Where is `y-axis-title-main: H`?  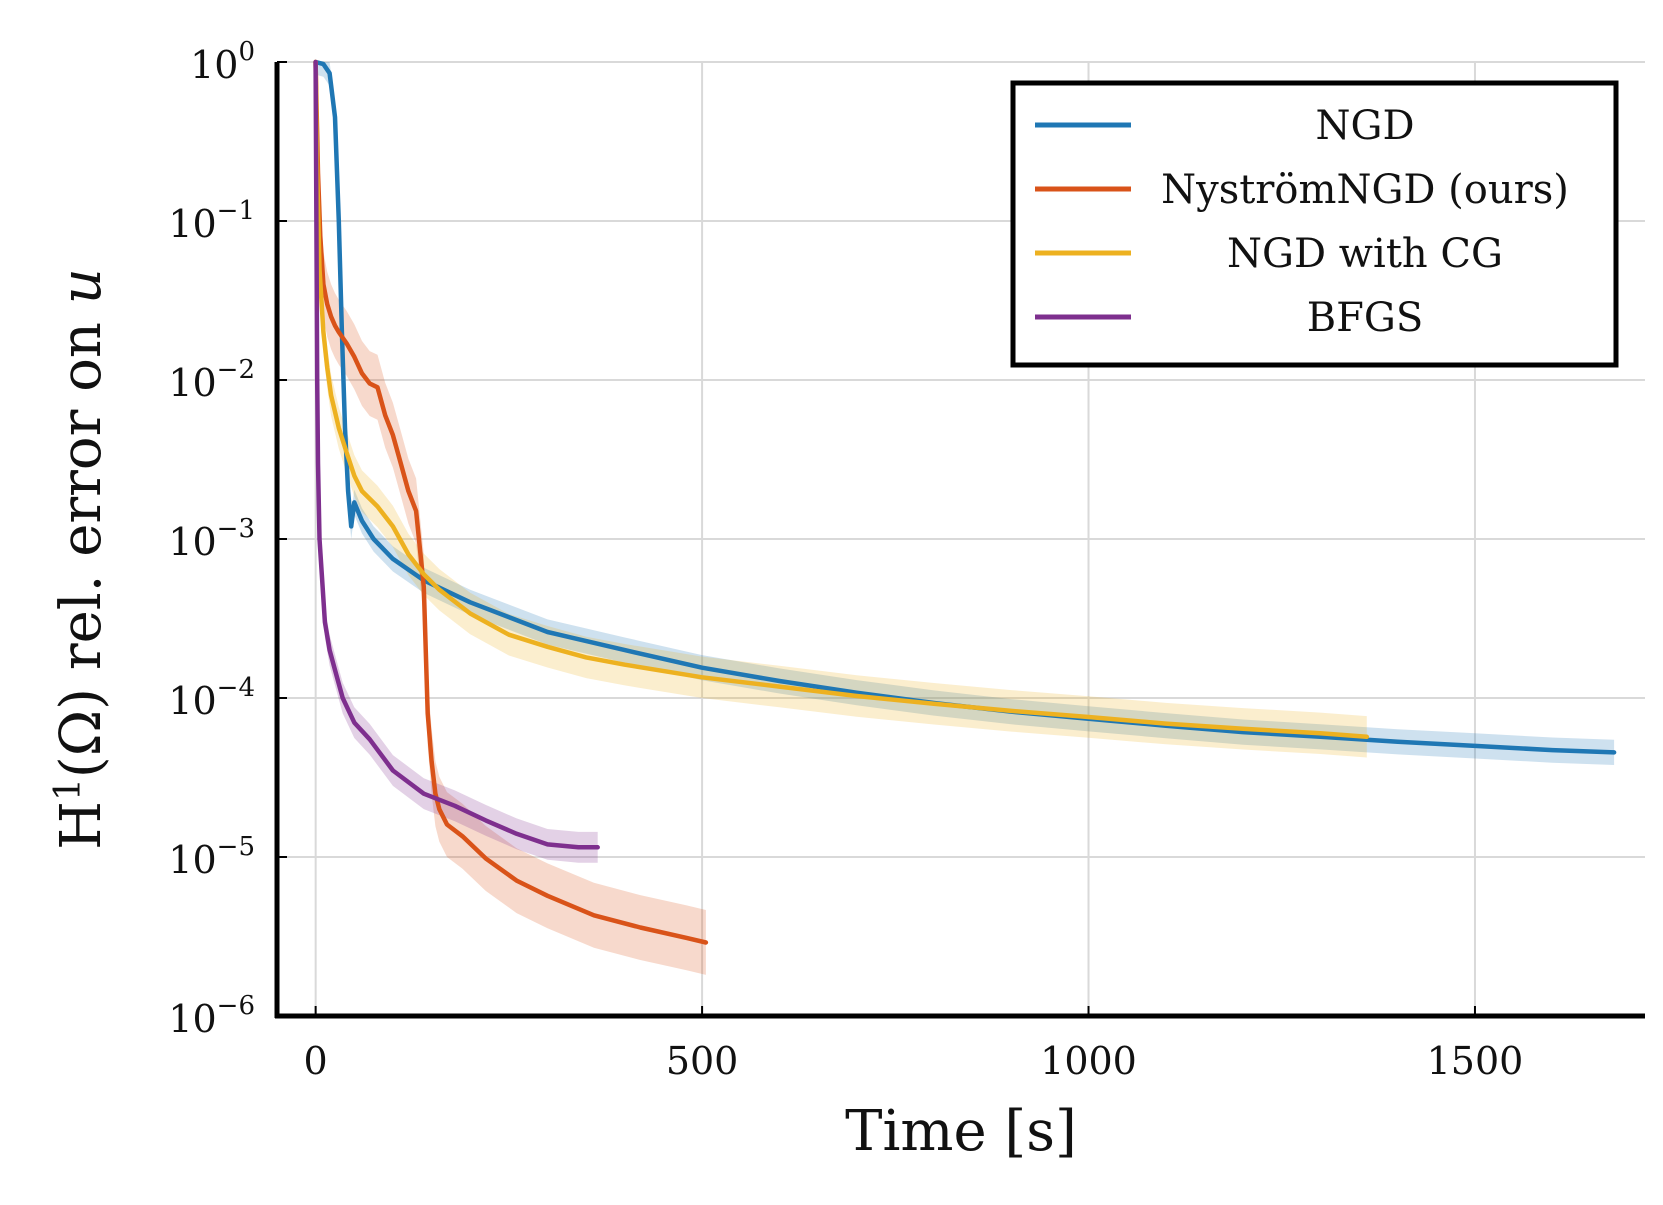 y-axis-title-main: H is located at coordinates (81, 825).